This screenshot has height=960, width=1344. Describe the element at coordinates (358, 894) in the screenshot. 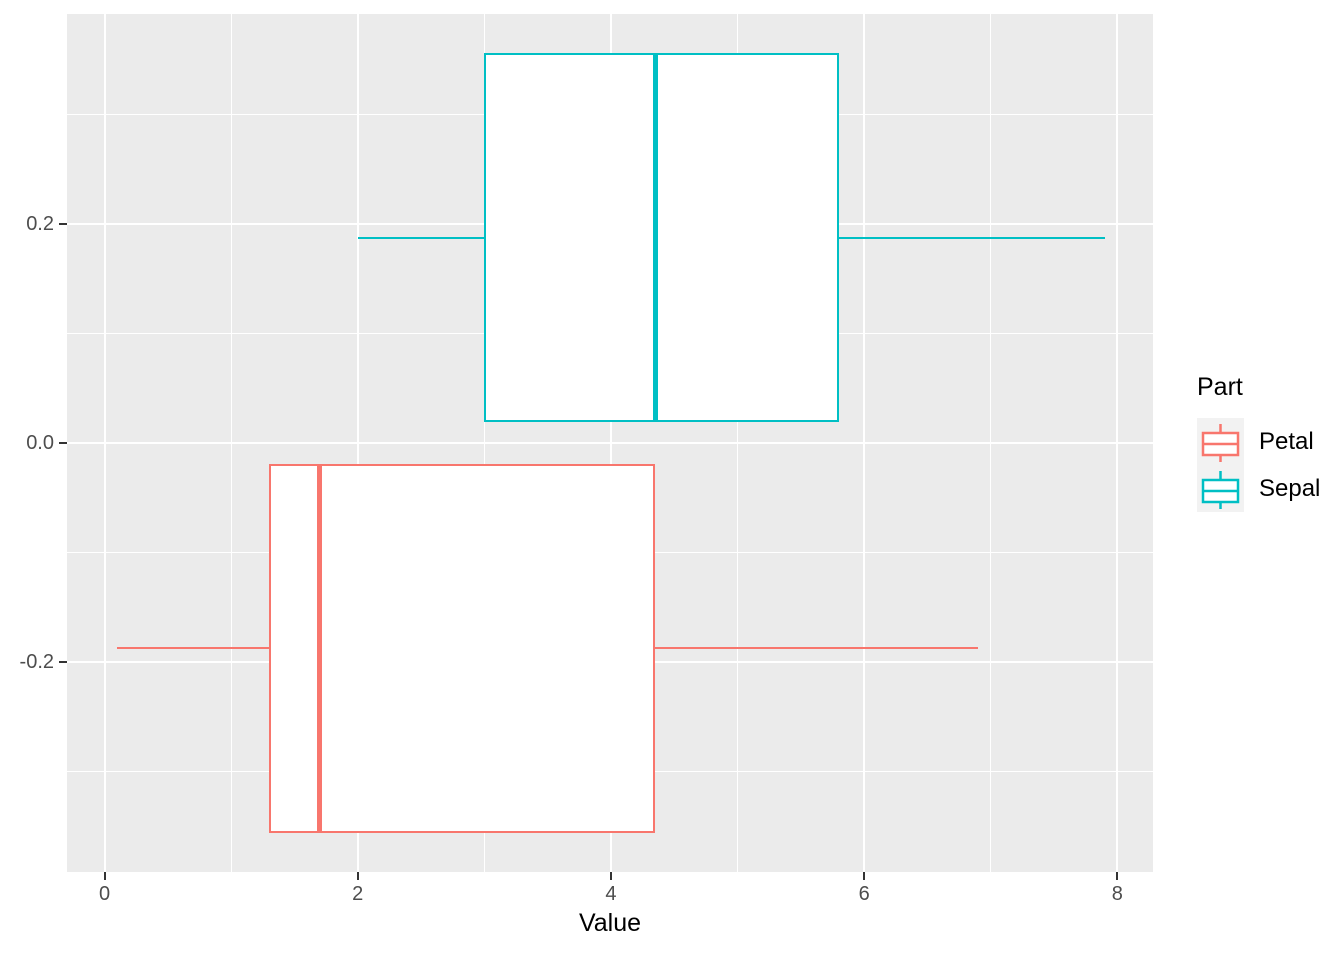

I see `x-tick-label: 2` at that location.